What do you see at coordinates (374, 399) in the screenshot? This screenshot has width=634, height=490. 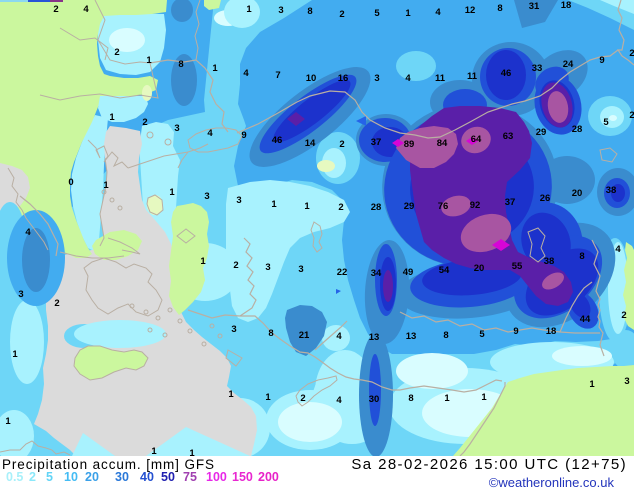 I see `svg-text: 30` at bounding box center [374, 399].